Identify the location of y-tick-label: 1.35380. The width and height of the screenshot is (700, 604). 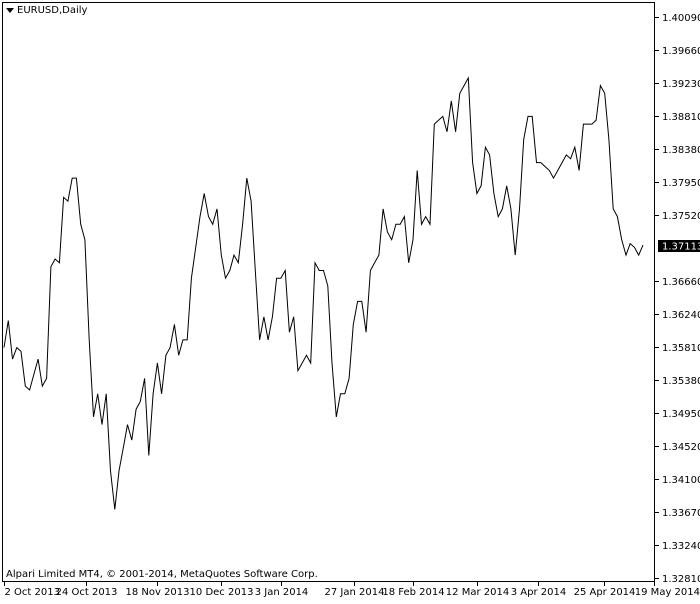
(681, 381).